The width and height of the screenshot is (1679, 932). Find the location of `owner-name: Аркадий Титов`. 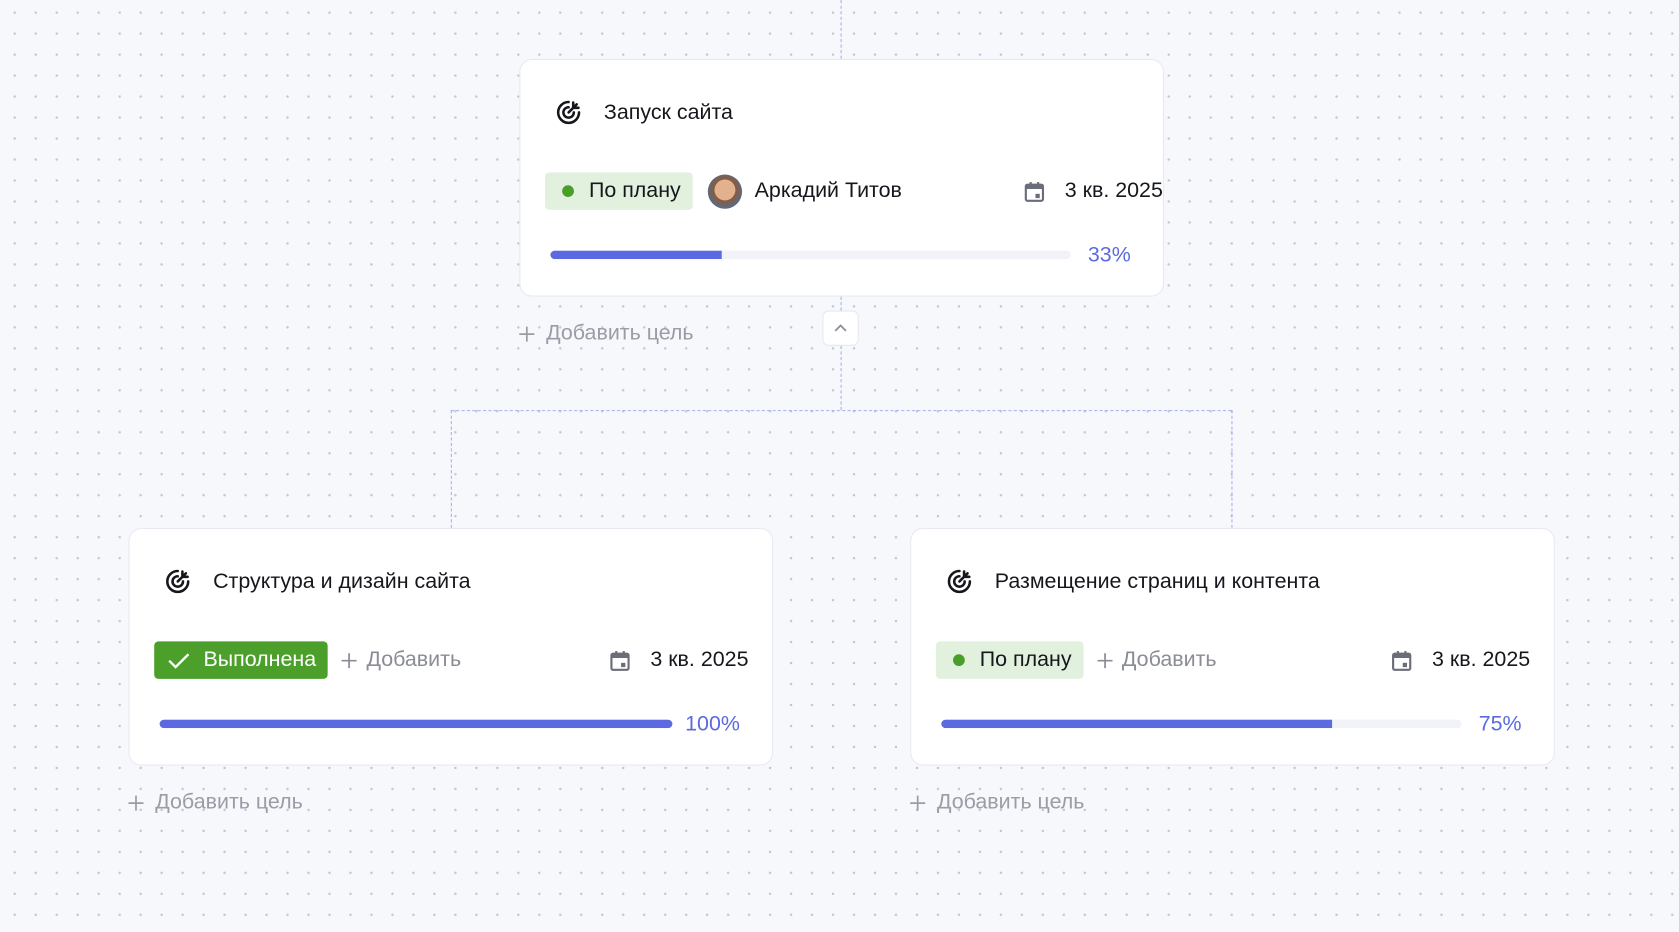

owner-name: Аркадий Титов is located at coordinates (828, 190).